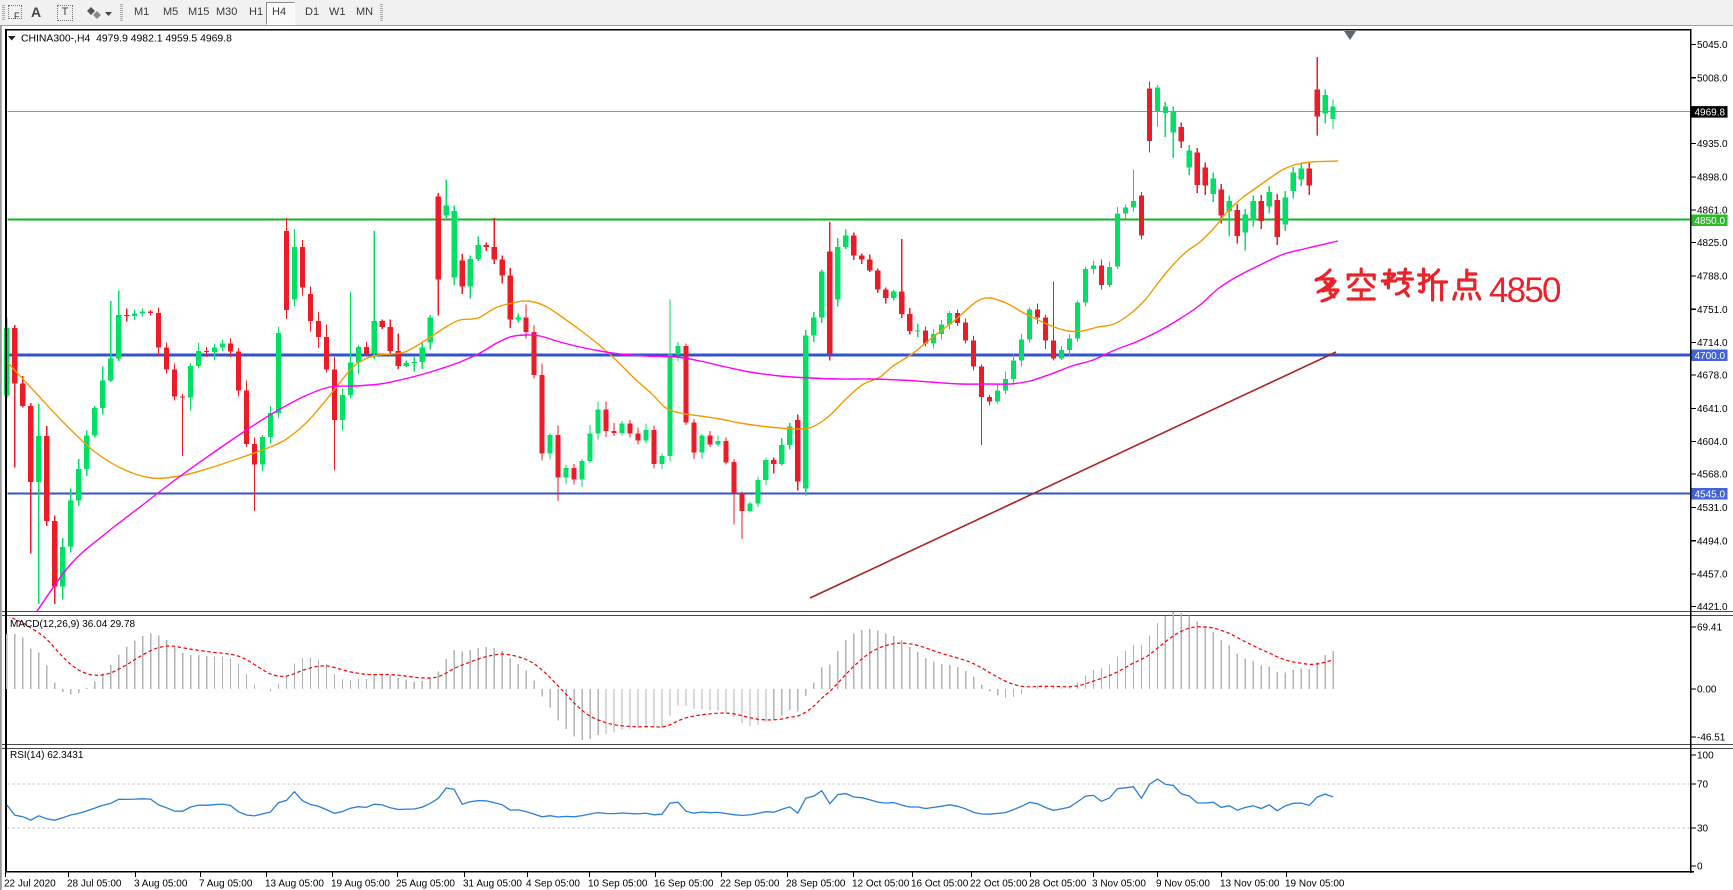 The width and height of the screenshot is (1733, 890). Describe the element at coordinates (1703, 829) in the screenshot. I see `svg-text: 30` at that location.